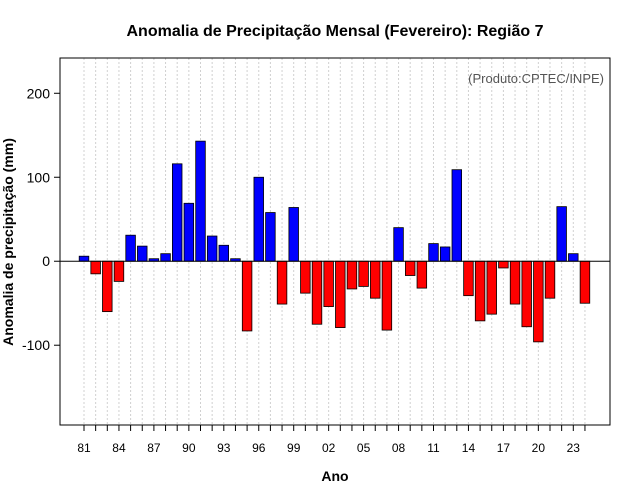 This screenshot has width=640, height=500. I want to click on bar-2010, so click(422, 274).